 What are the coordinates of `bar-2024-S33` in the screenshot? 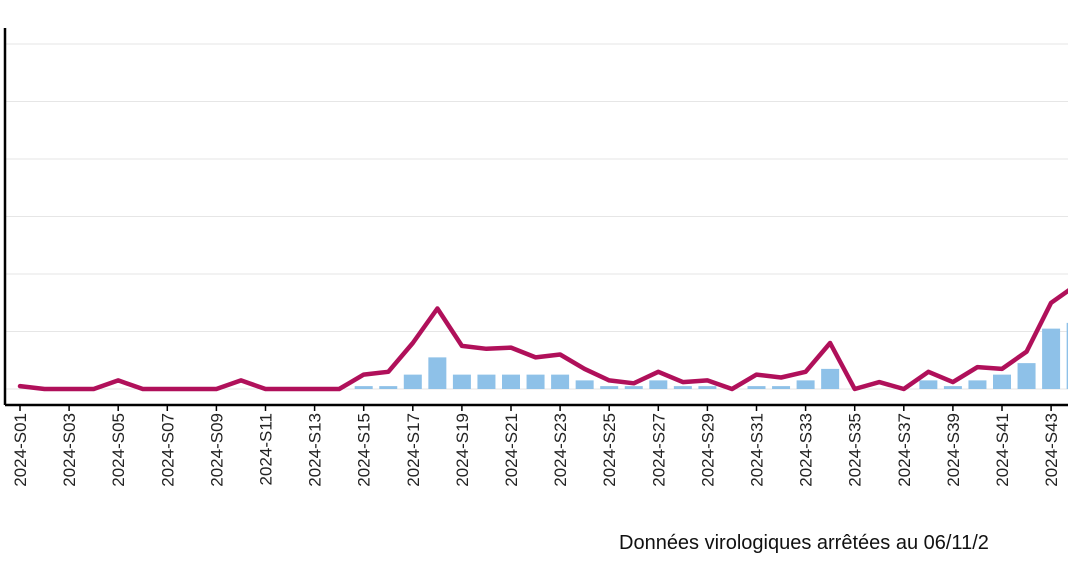 It's located at (805, 384).